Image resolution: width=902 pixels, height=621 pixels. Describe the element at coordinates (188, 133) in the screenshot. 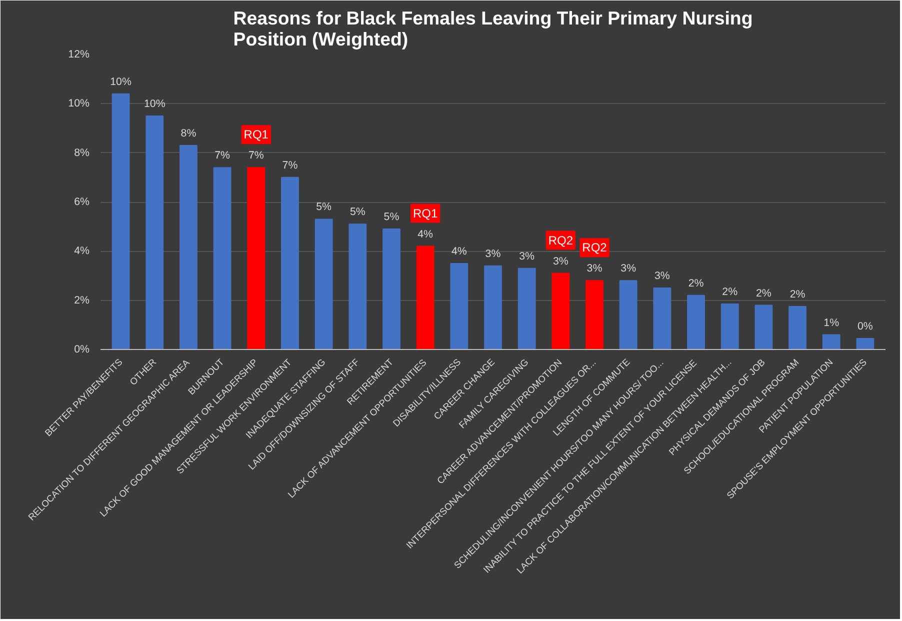

I see `data-label: 8%` at that location.